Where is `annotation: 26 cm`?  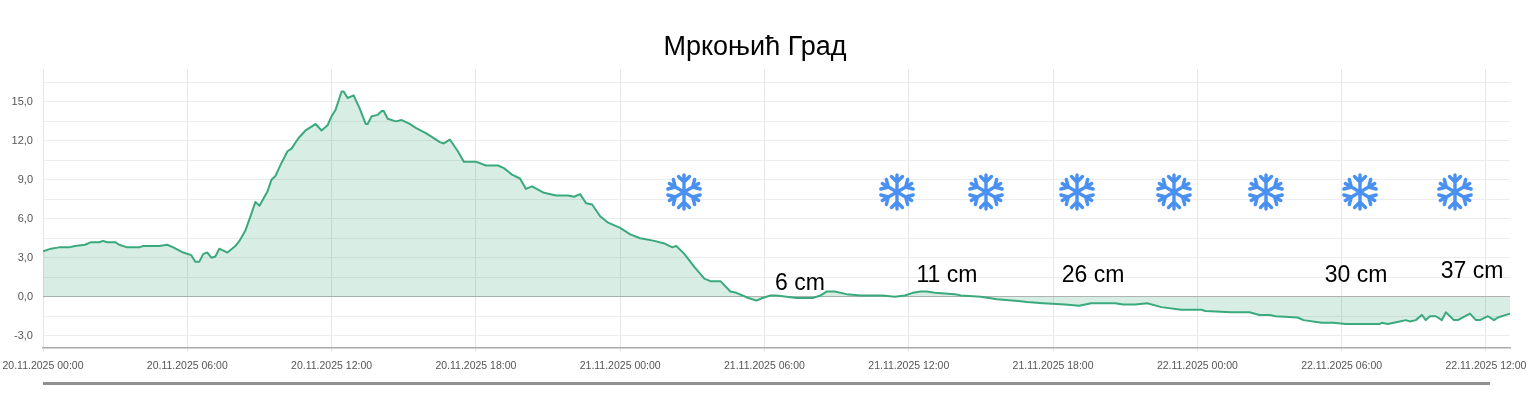
annotation: 26 cm is located at coordinates (1093, 274).